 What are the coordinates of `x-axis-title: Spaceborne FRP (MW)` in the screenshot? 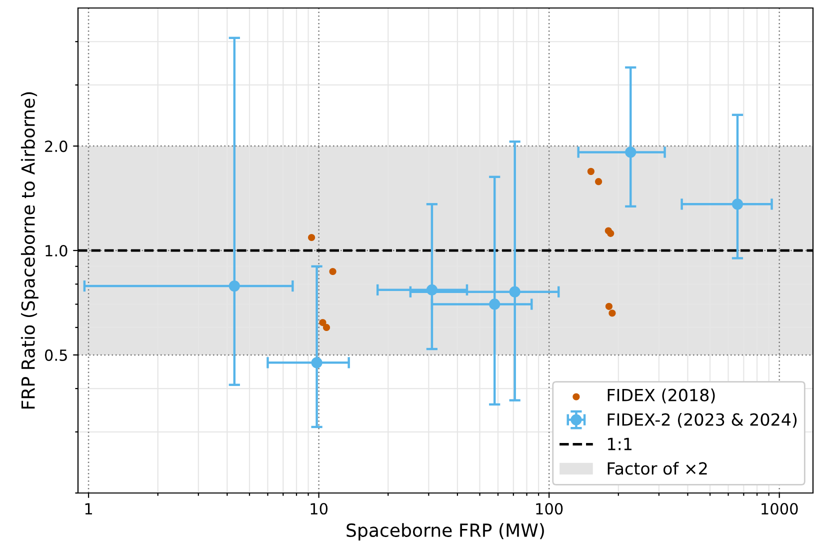 It's located at (445, 532).